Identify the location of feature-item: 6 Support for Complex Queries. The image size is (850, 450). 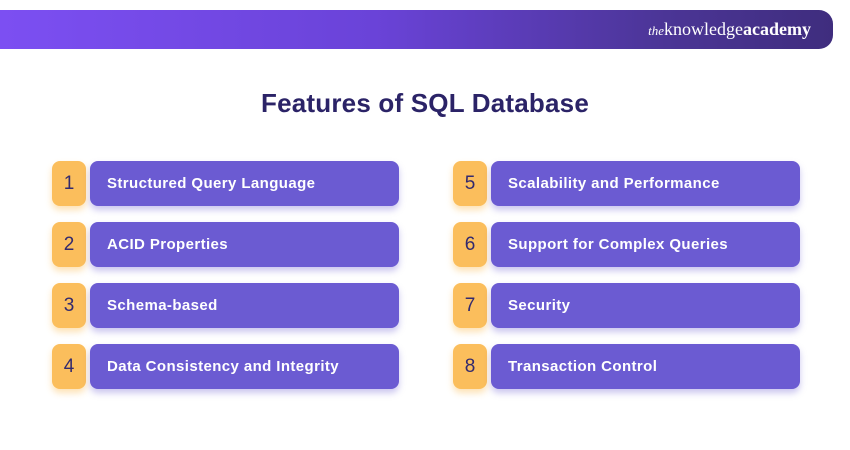
(626, 244).